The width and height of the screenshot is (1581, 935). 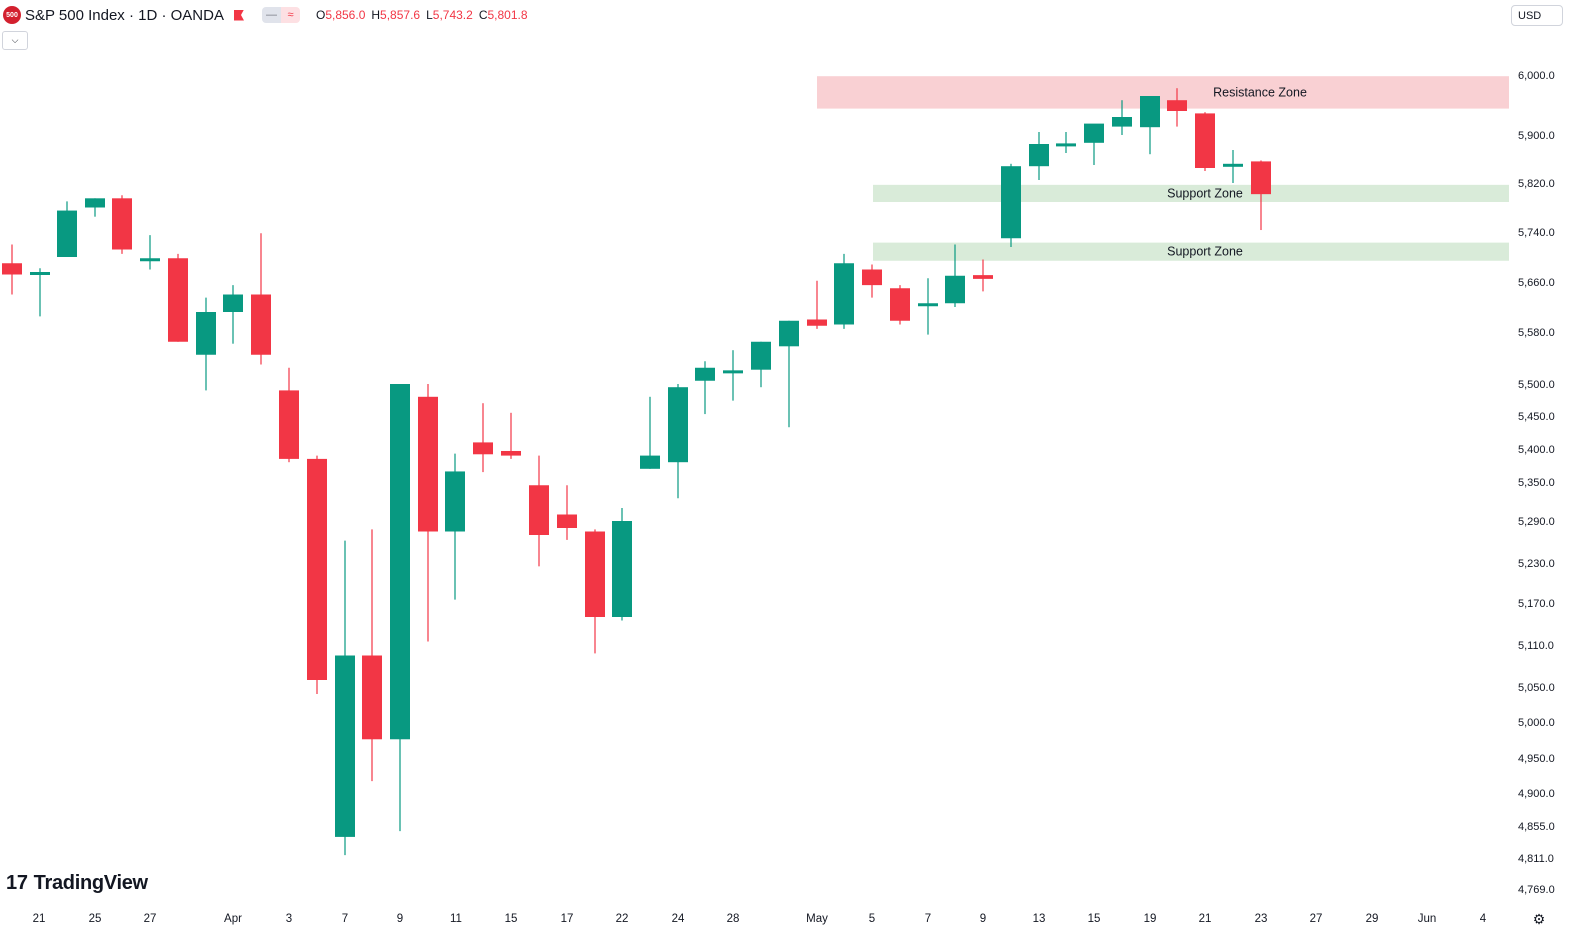 I want to click on x-tick-label: 29, so click(x=1372, y=919).